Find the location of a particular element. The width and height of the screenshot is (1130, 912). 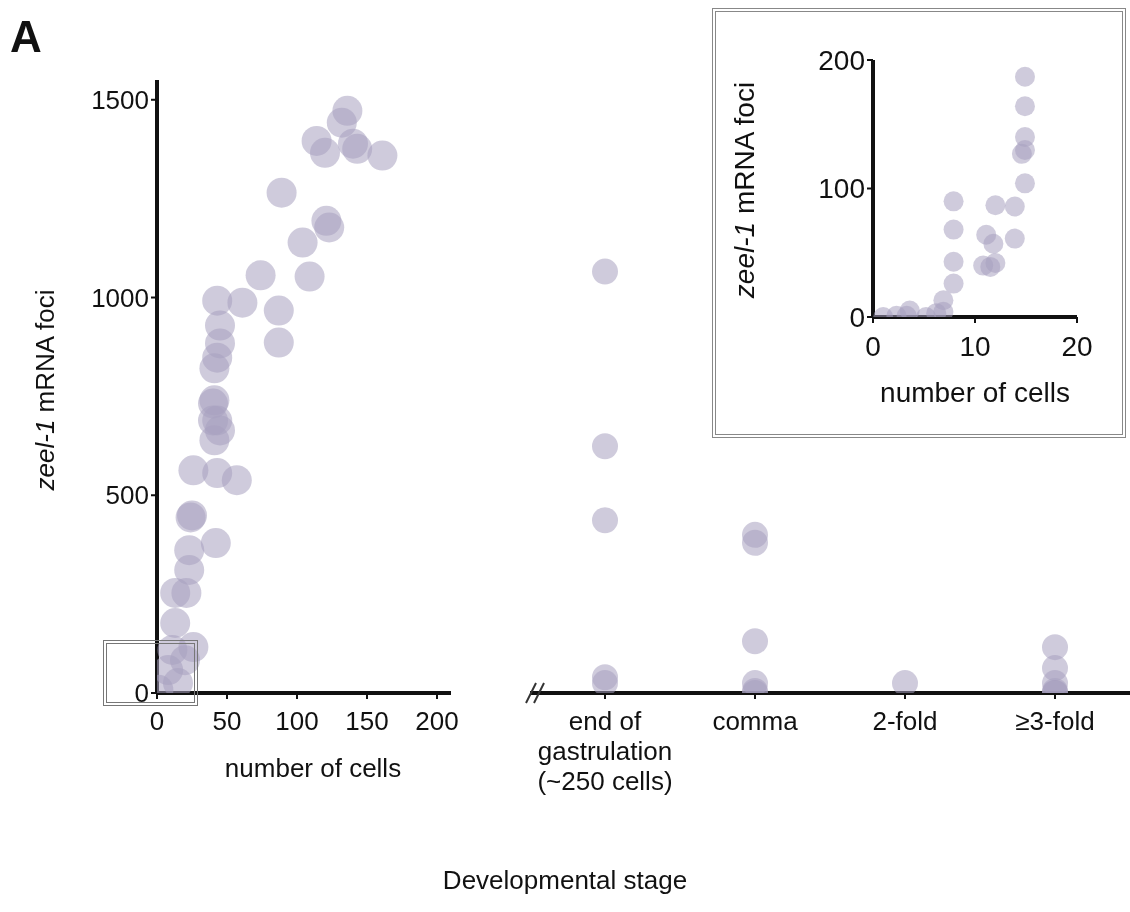

x-tick-label: 150 is located at coordinates (367, 721).